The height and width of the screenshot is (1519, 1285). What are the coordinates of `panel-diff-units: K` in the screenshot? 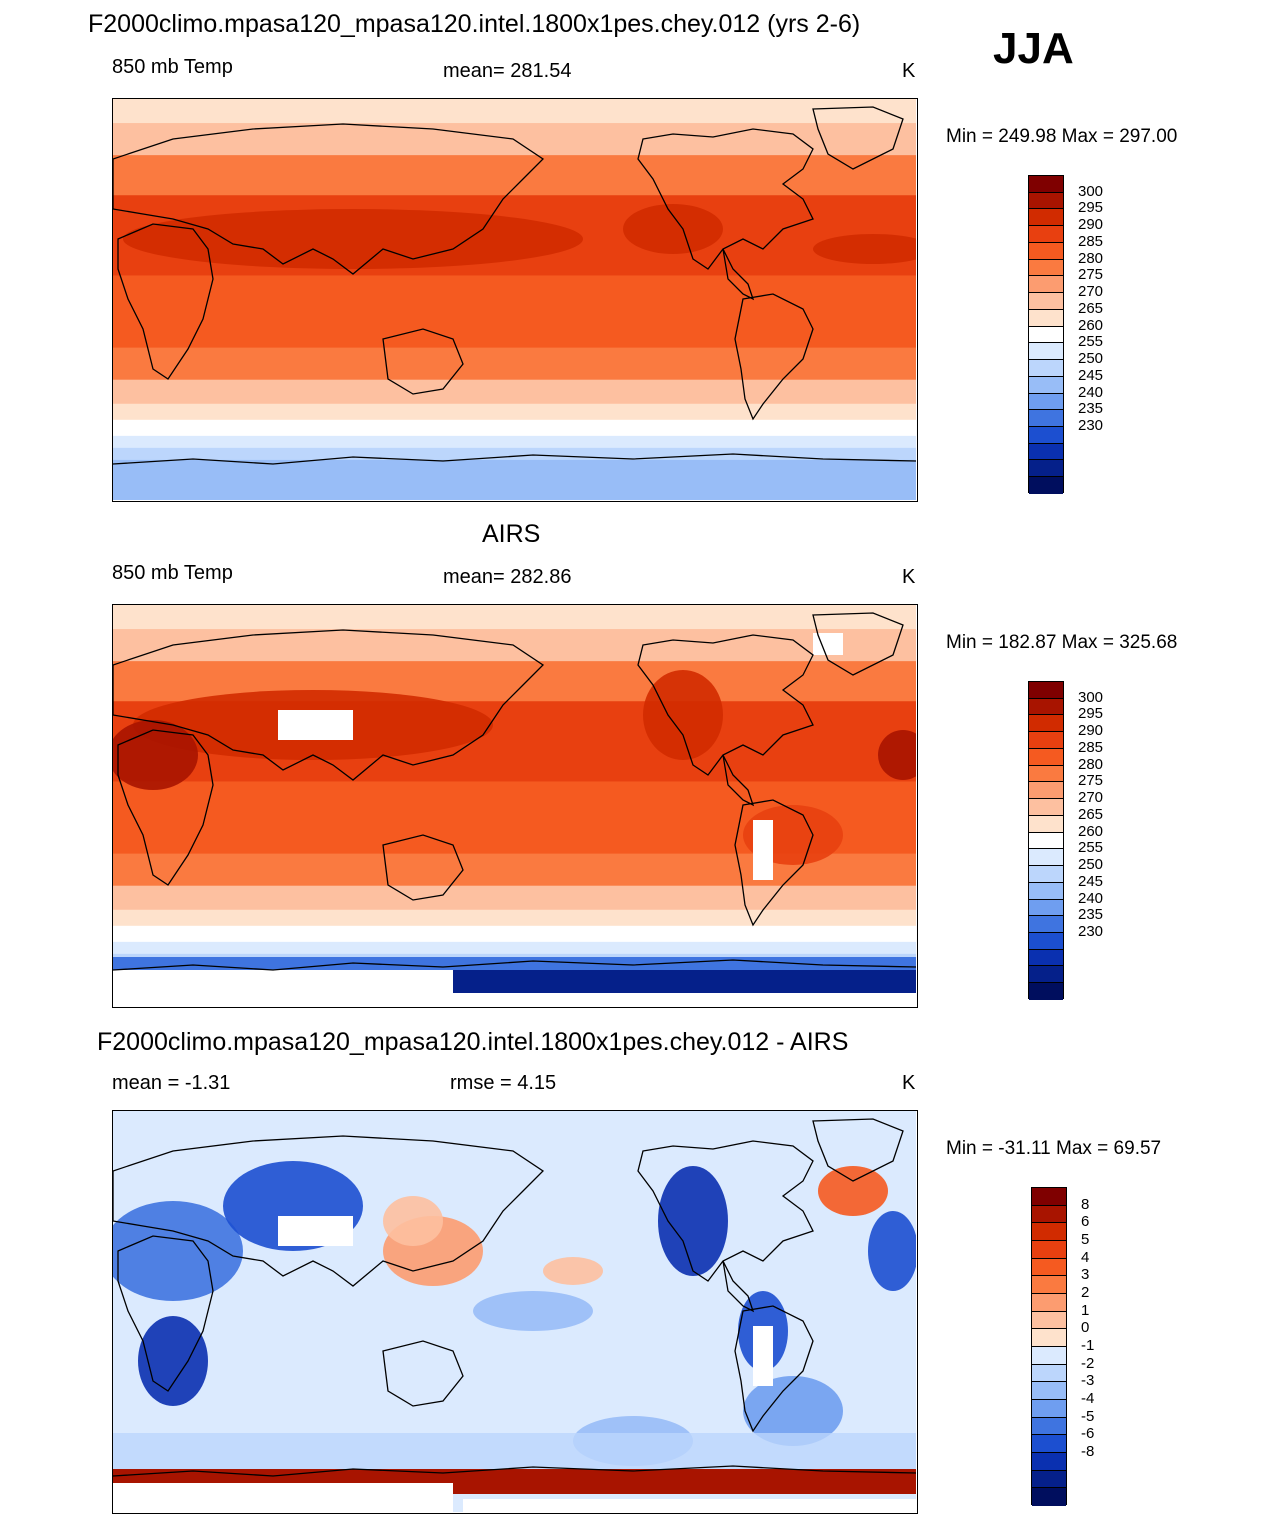 It's located at (909, 1083).